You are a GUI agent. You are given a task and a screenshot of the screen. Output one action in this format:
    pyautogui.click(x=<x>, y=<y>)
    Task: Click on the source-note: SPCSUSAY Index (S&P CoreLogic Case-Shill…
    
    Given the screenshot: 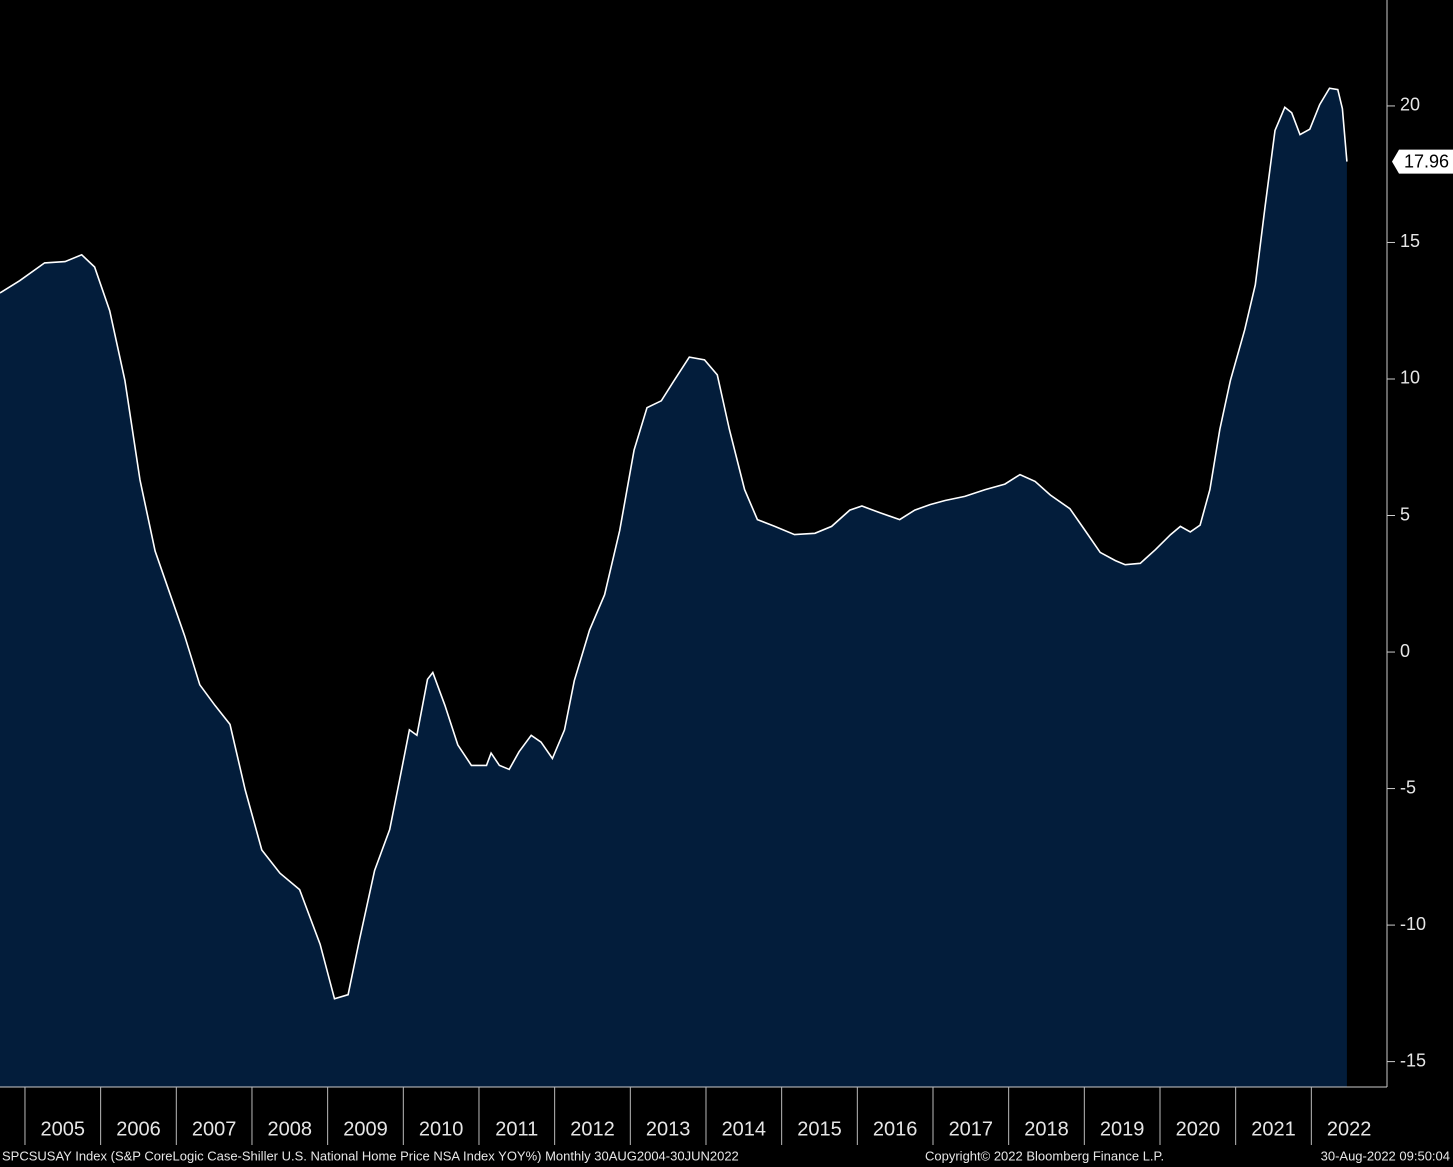 What is the action you would take?
    pyautogui.click(x=370, y=1155)
    